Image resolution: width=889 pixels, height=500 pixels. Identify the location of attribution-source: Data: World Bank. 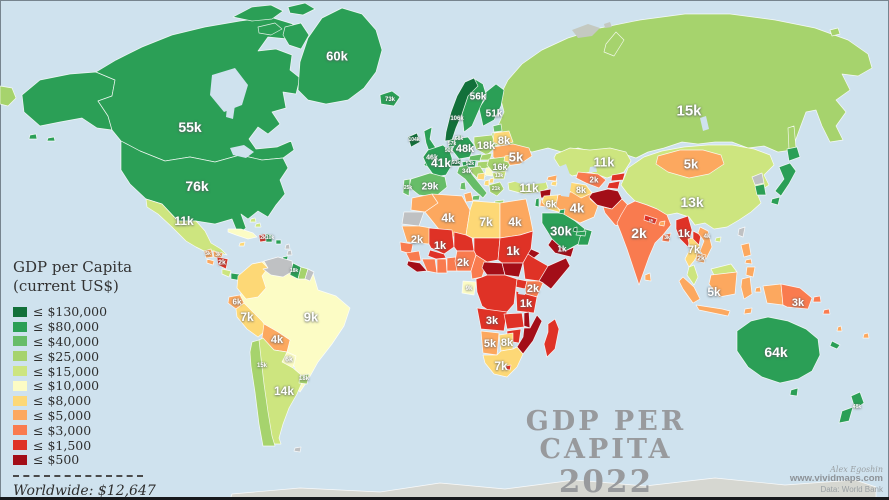
(851, 489).